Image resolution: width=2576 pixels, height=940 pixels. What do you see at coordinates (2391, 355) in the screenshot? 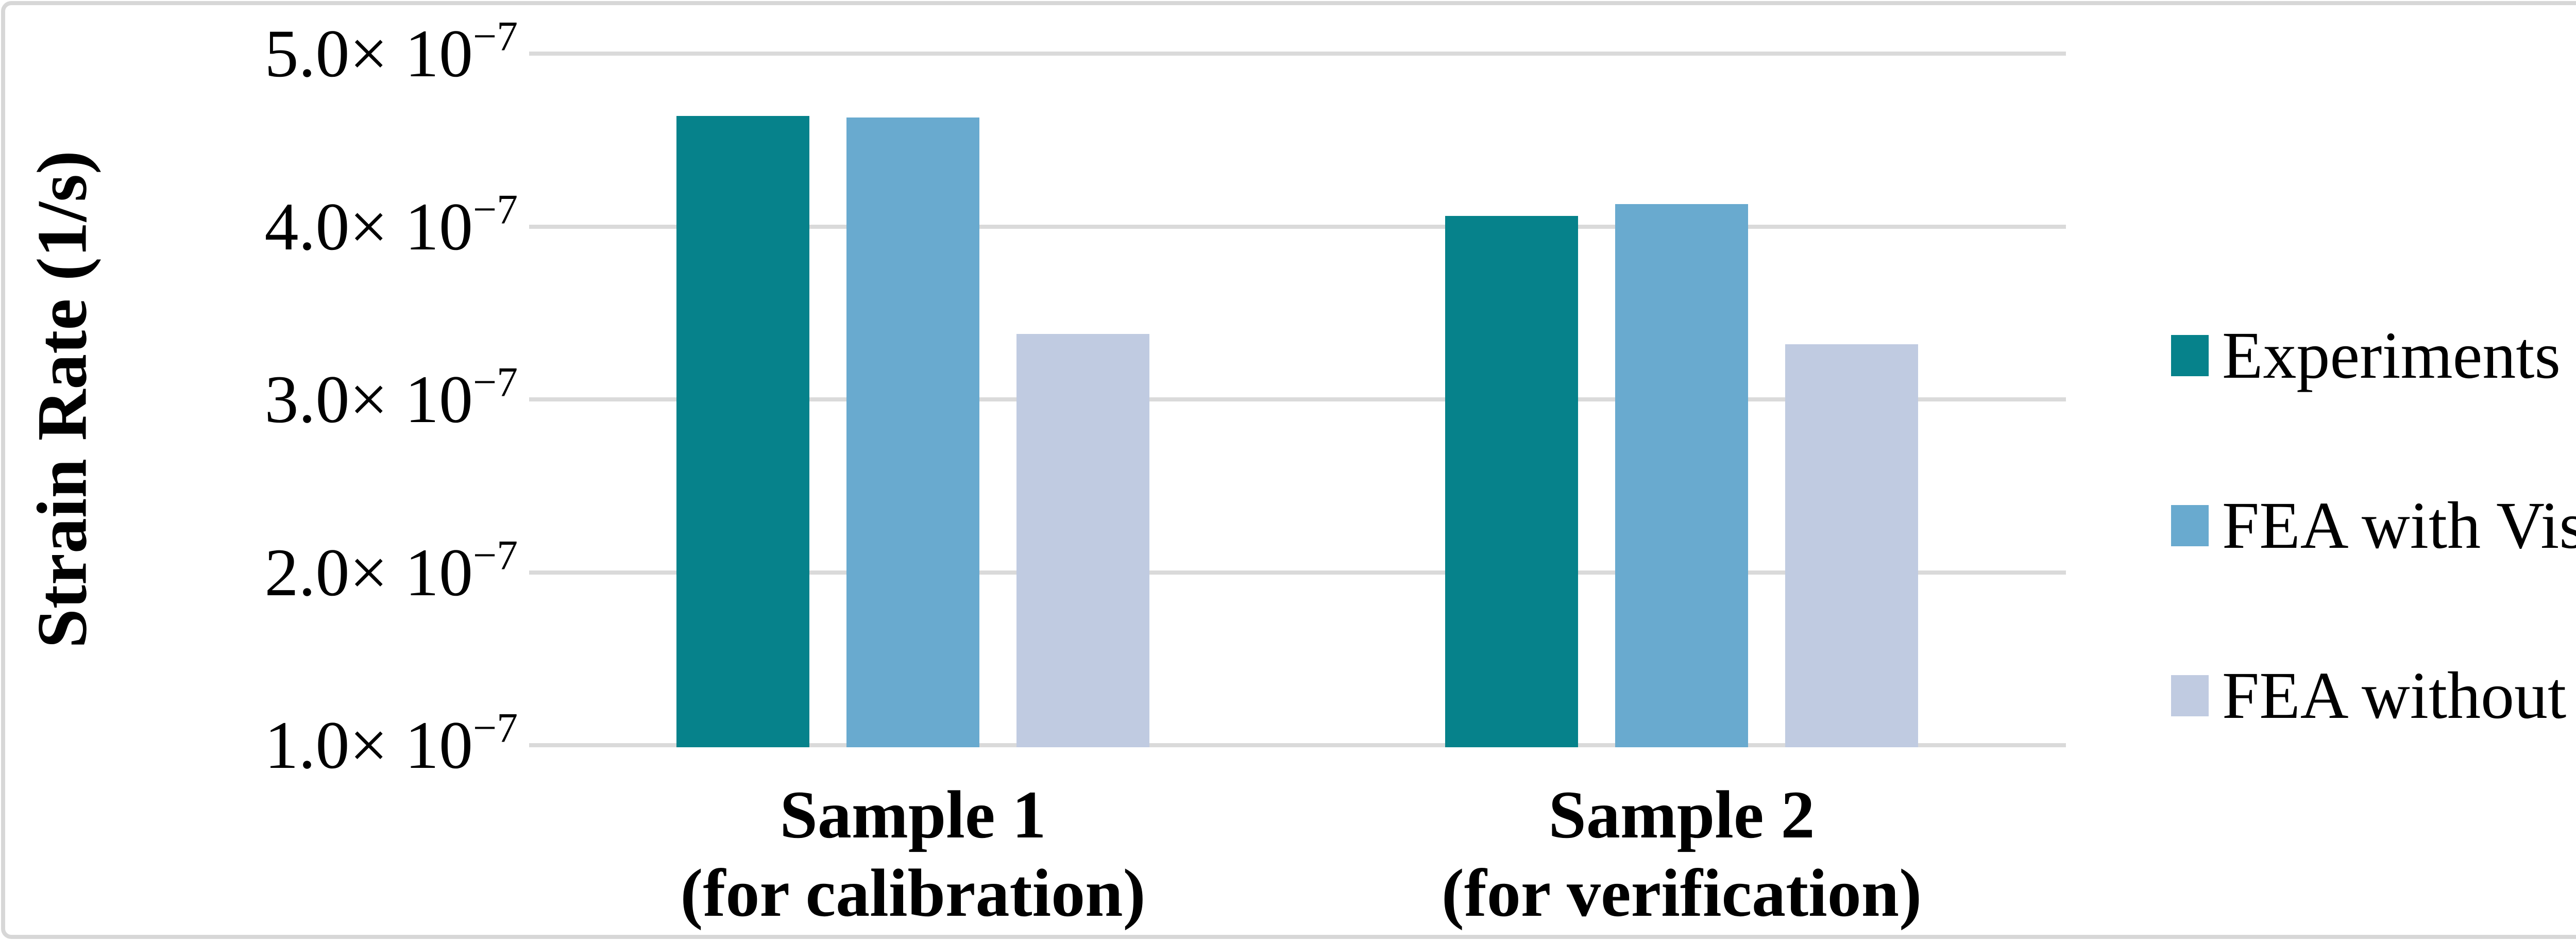
I see `legend-label: Experiments` at bounding box center [2391, 355].